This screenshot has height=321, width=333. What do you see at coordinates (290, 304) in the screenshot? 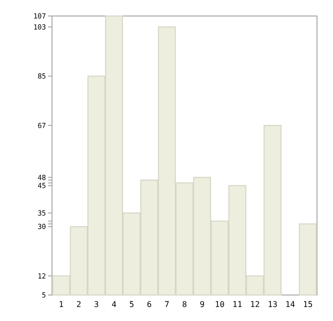
I see `x-tick-label: 14` at bounding box center [290, 304].